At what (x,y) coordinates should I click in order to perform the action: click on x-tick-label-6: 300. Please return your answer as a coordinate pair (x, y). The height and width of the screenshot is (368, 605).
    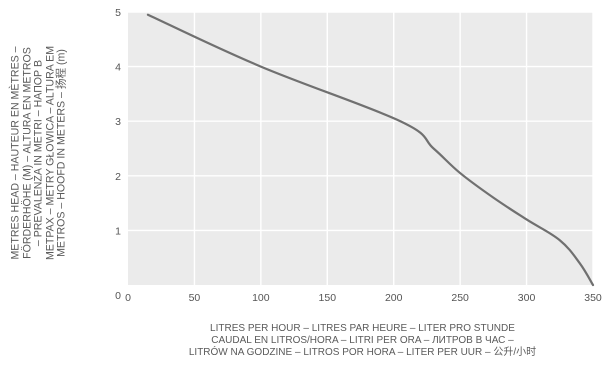
    Looking at the image, I should click on (527, 298).